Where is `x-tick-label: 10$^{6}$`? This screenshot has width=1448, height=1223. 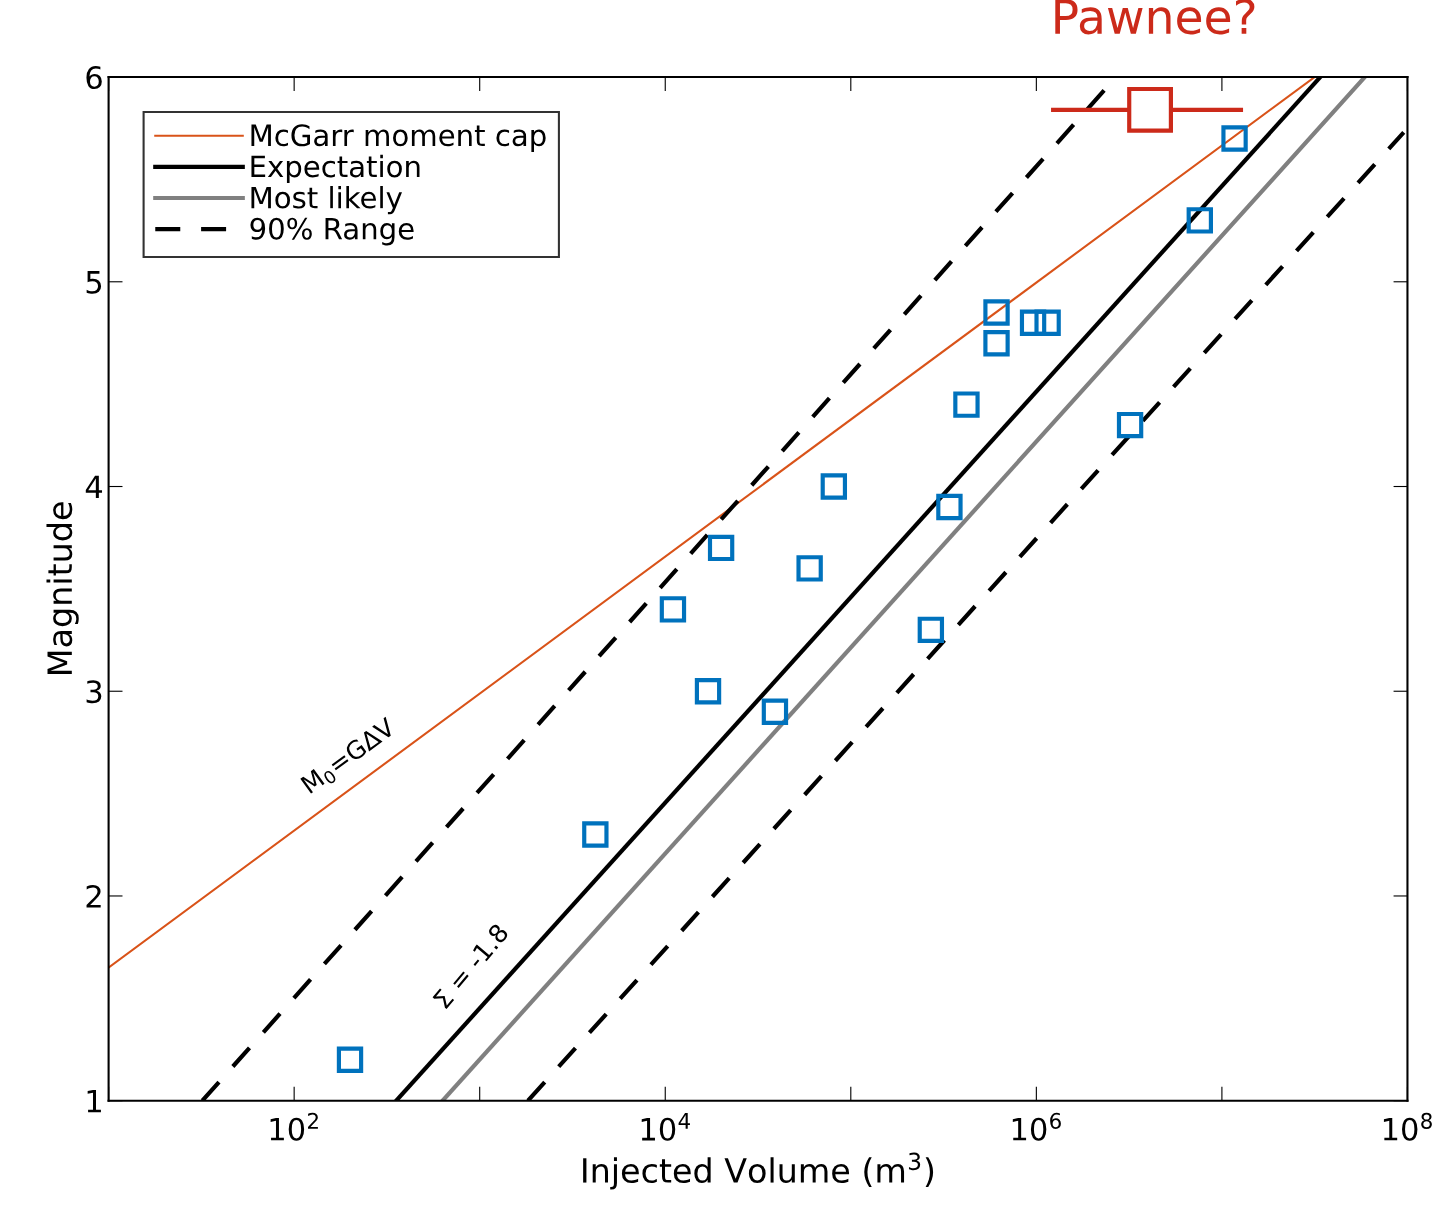 x-tick-label: 10$^{6}$ is located at coordinates (1036, 1126).